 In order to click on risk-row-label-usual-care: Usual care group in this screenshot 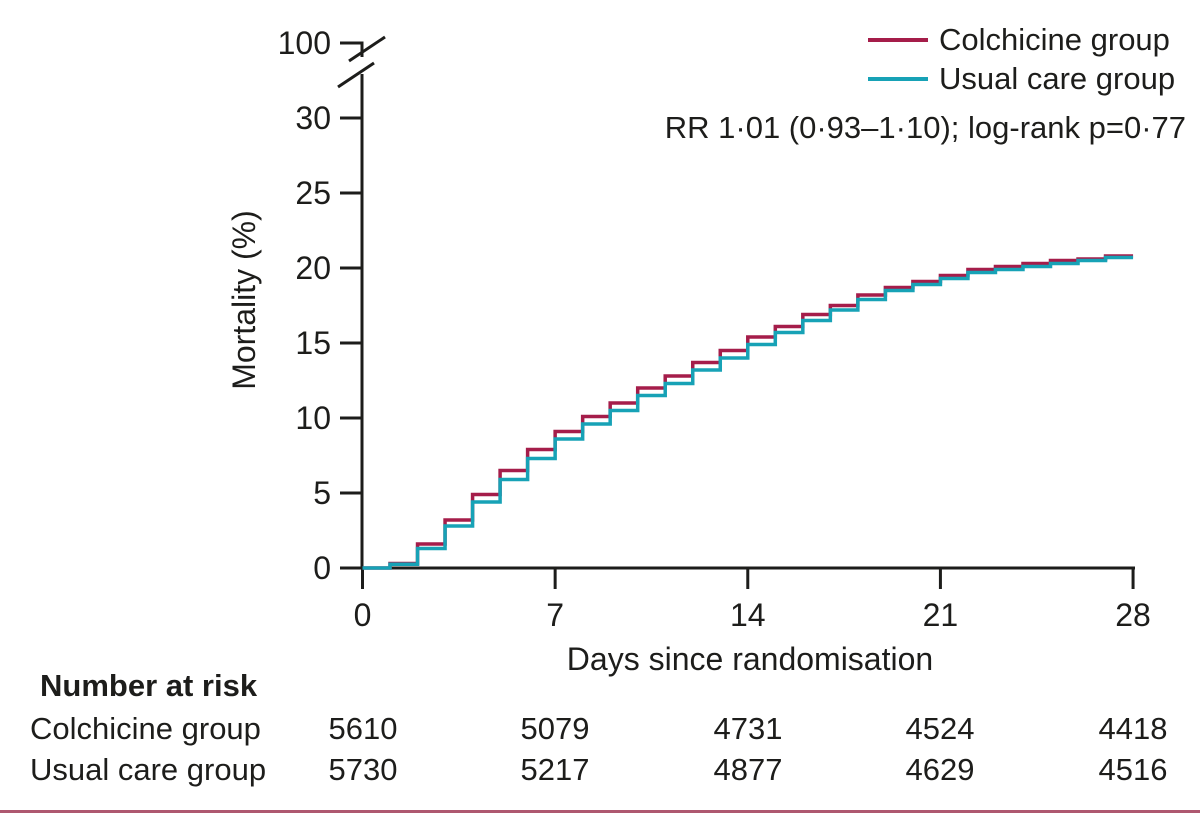, I will do `click(148, 769)`.